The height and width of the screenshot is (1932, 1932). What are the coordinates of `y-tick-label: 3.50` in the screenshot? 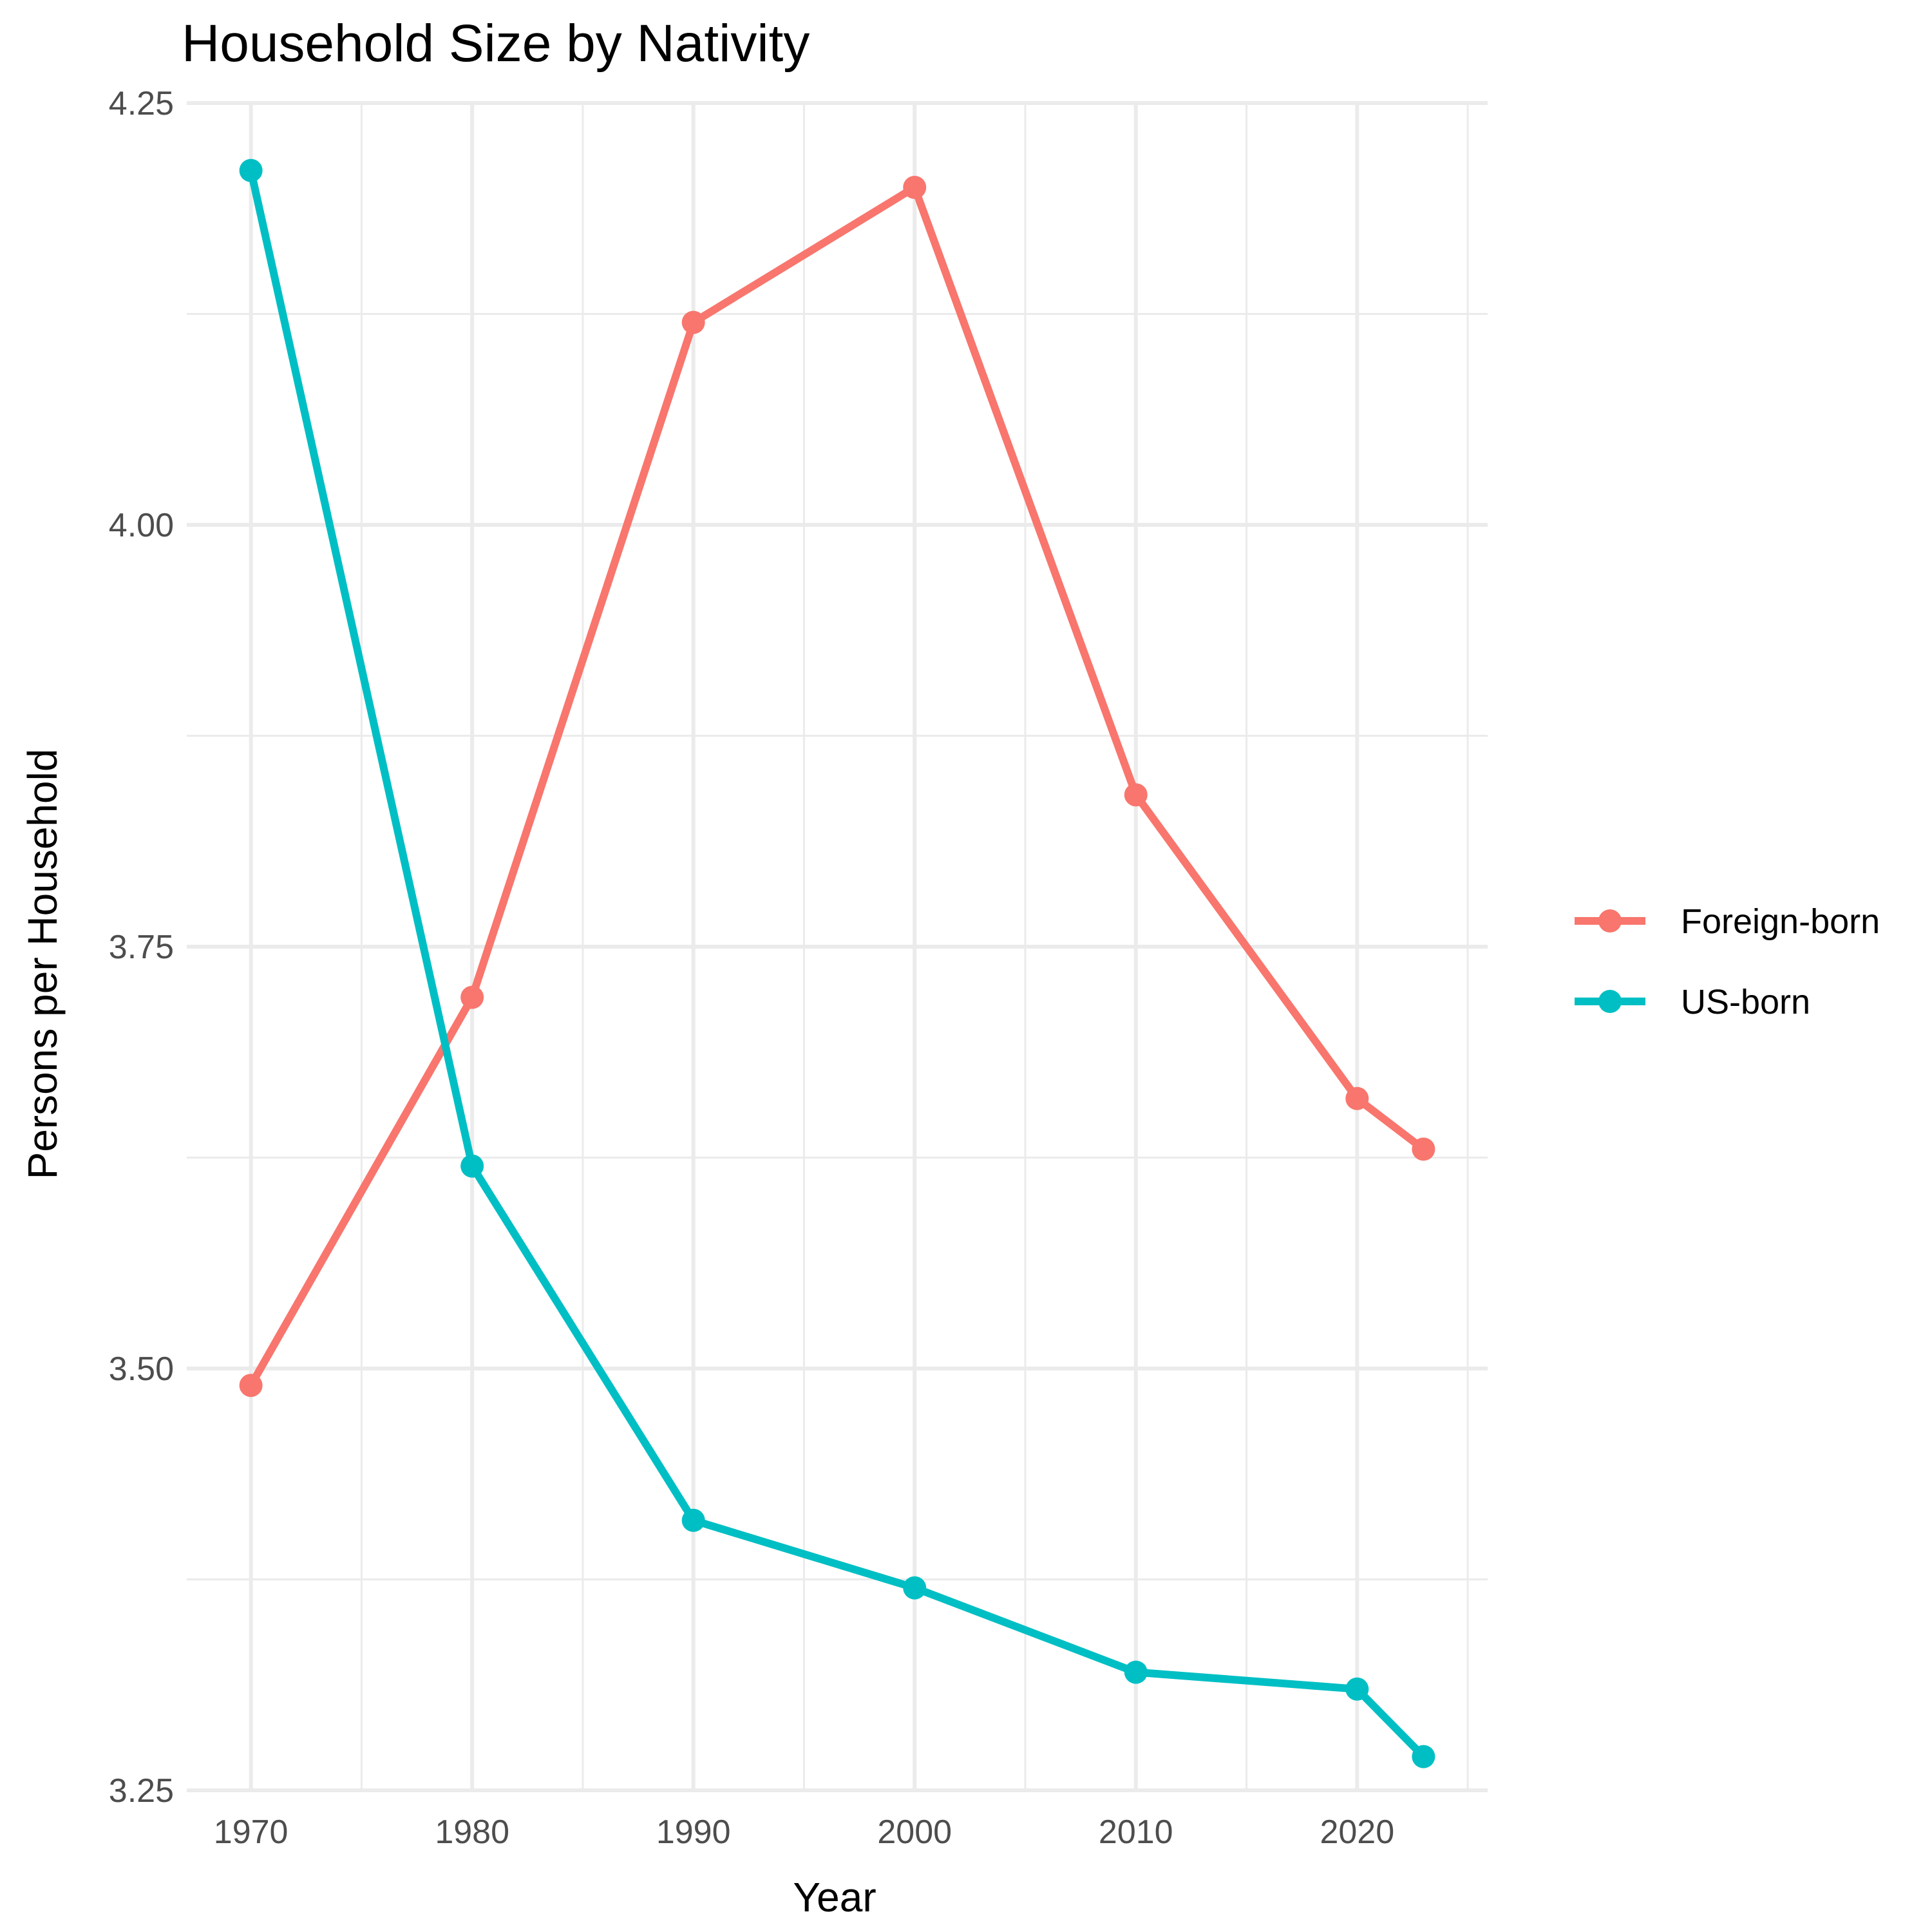 It's located at (141, 1369).